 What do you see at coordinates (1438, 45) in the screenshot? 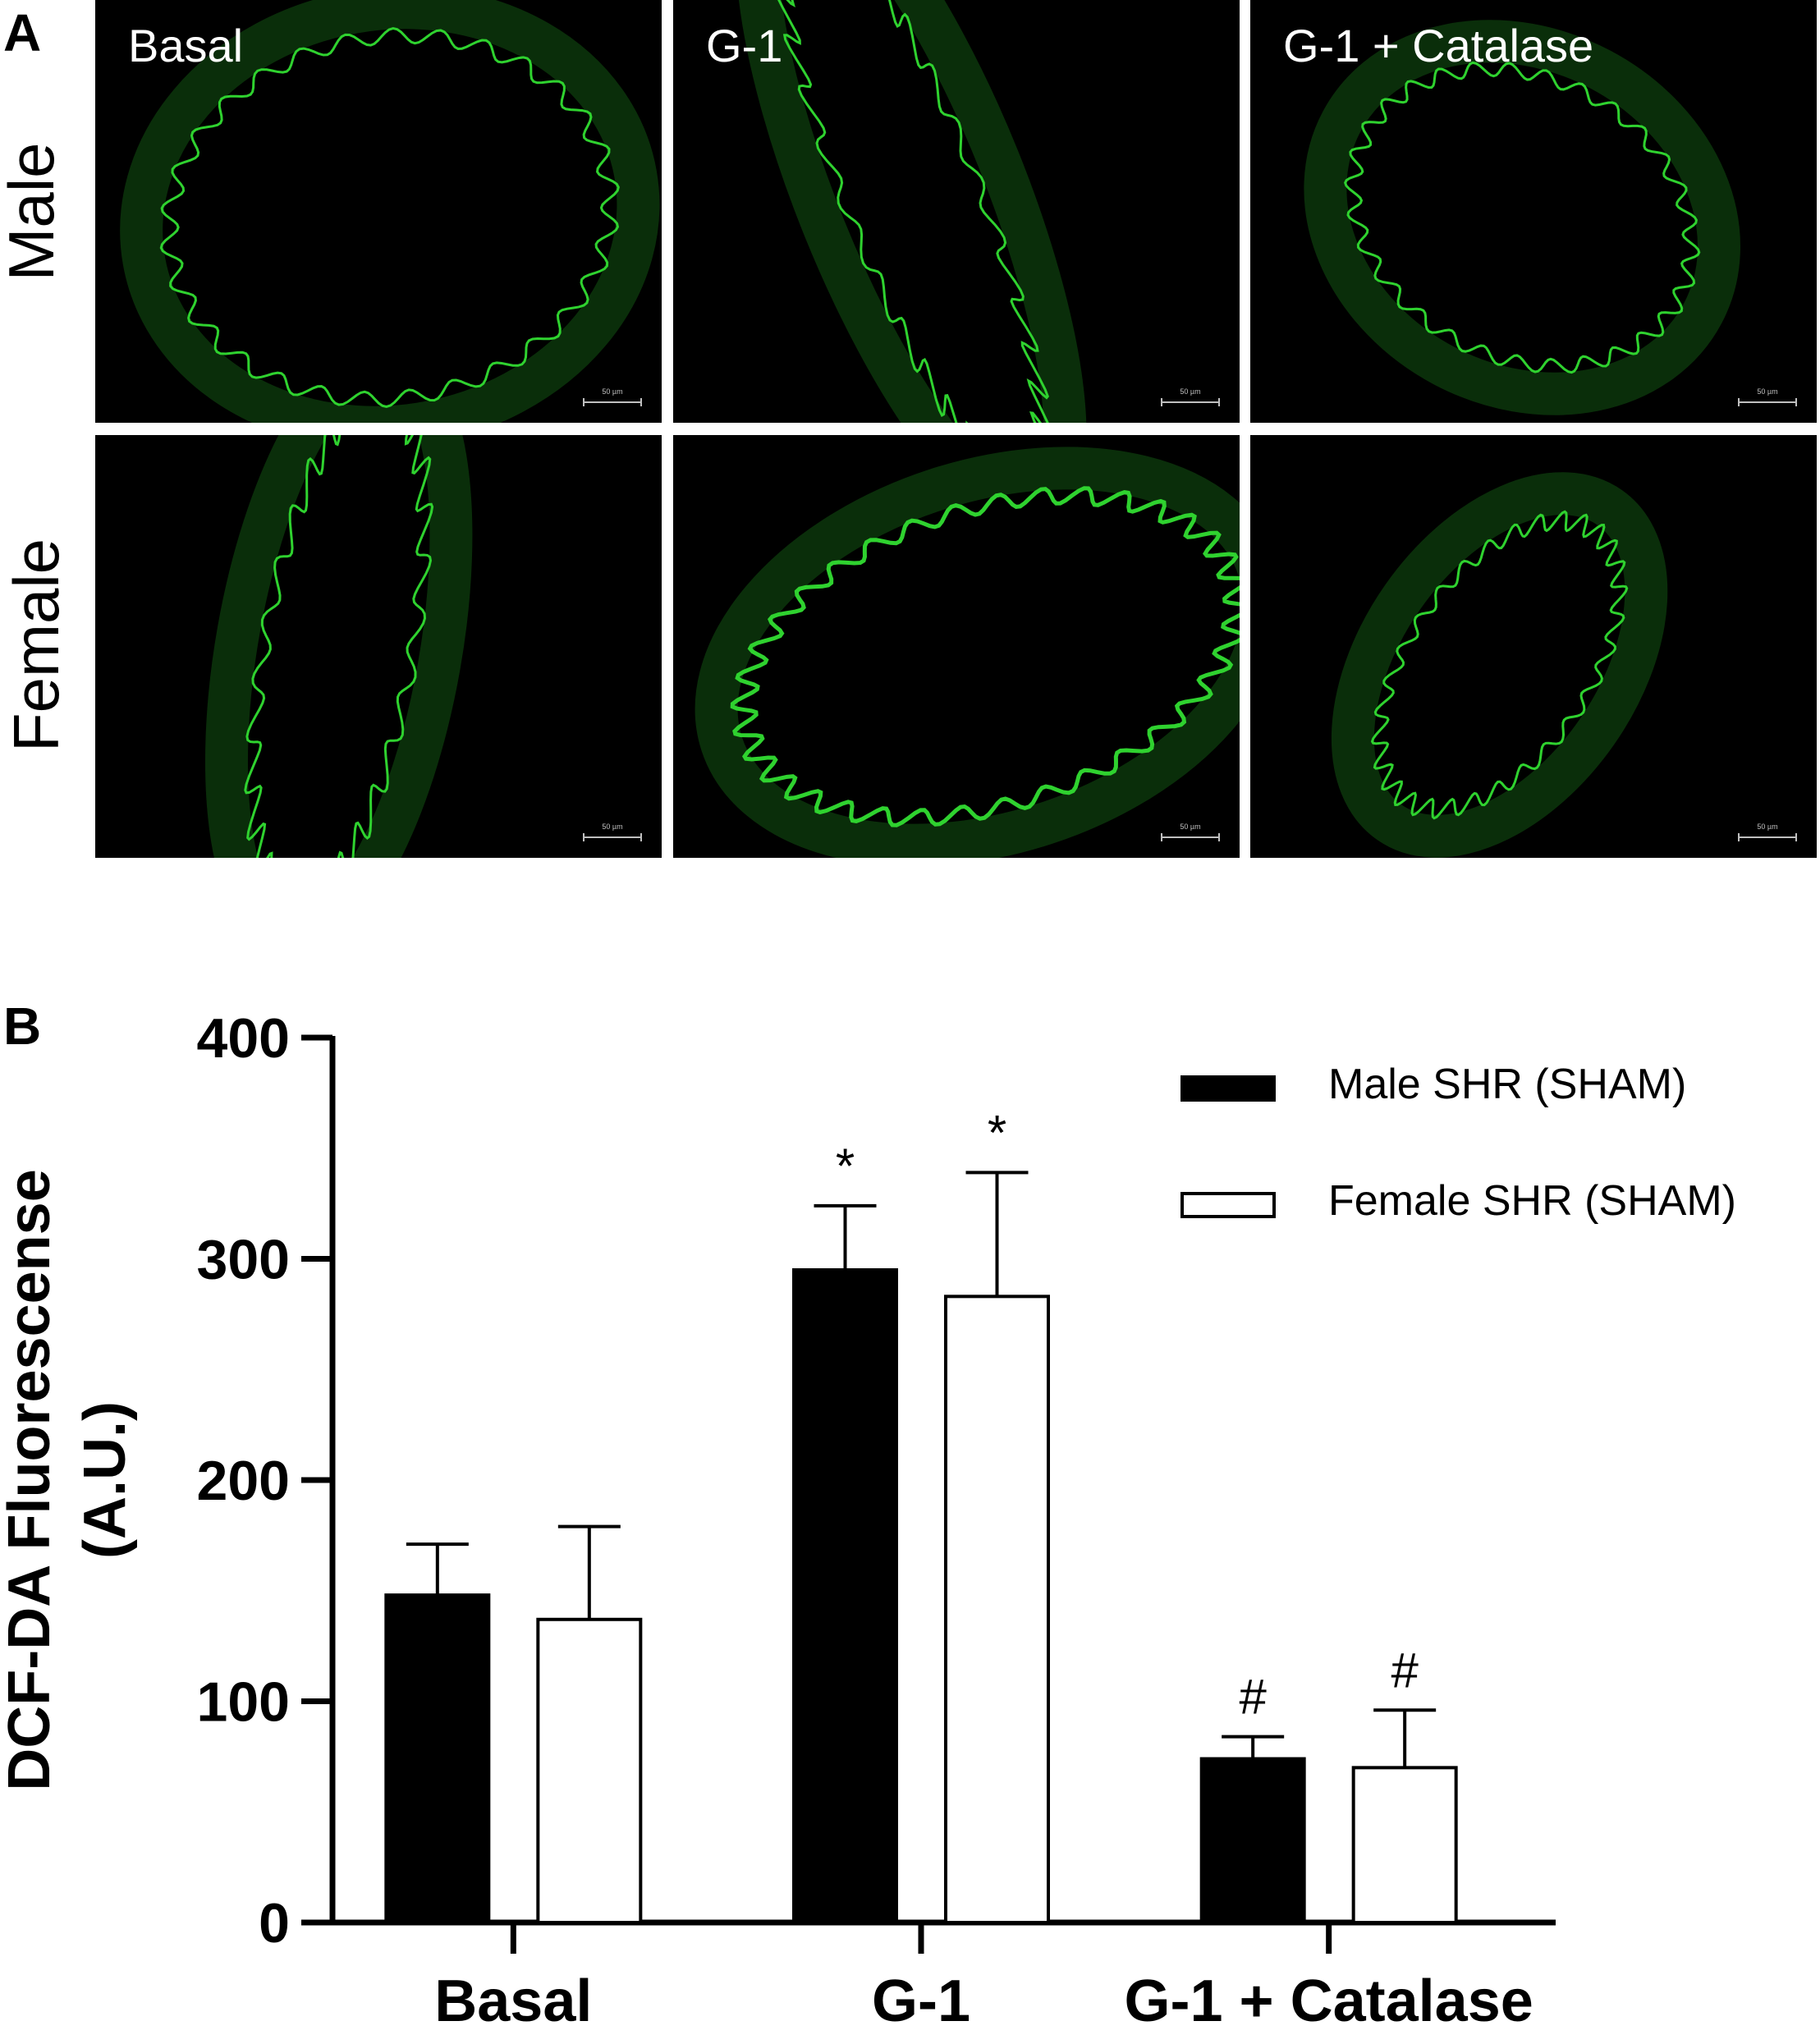
I see `column-label: G-1 + Catalase` at bounding box center [1438, 45].